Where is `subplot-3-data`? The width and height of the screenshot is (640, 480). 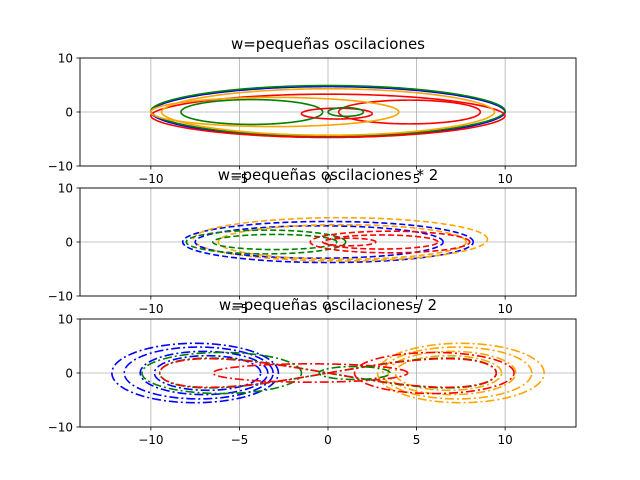 subplot-3-data is located at coordinates (328, 373).